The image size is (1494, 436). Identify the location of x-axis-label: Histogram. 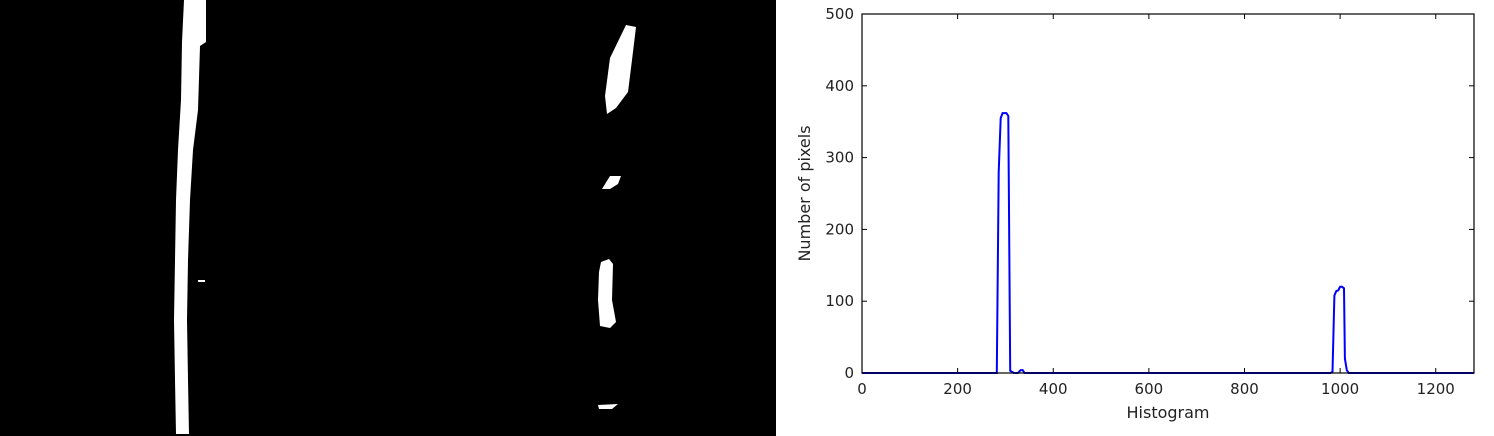
(1168, 412).